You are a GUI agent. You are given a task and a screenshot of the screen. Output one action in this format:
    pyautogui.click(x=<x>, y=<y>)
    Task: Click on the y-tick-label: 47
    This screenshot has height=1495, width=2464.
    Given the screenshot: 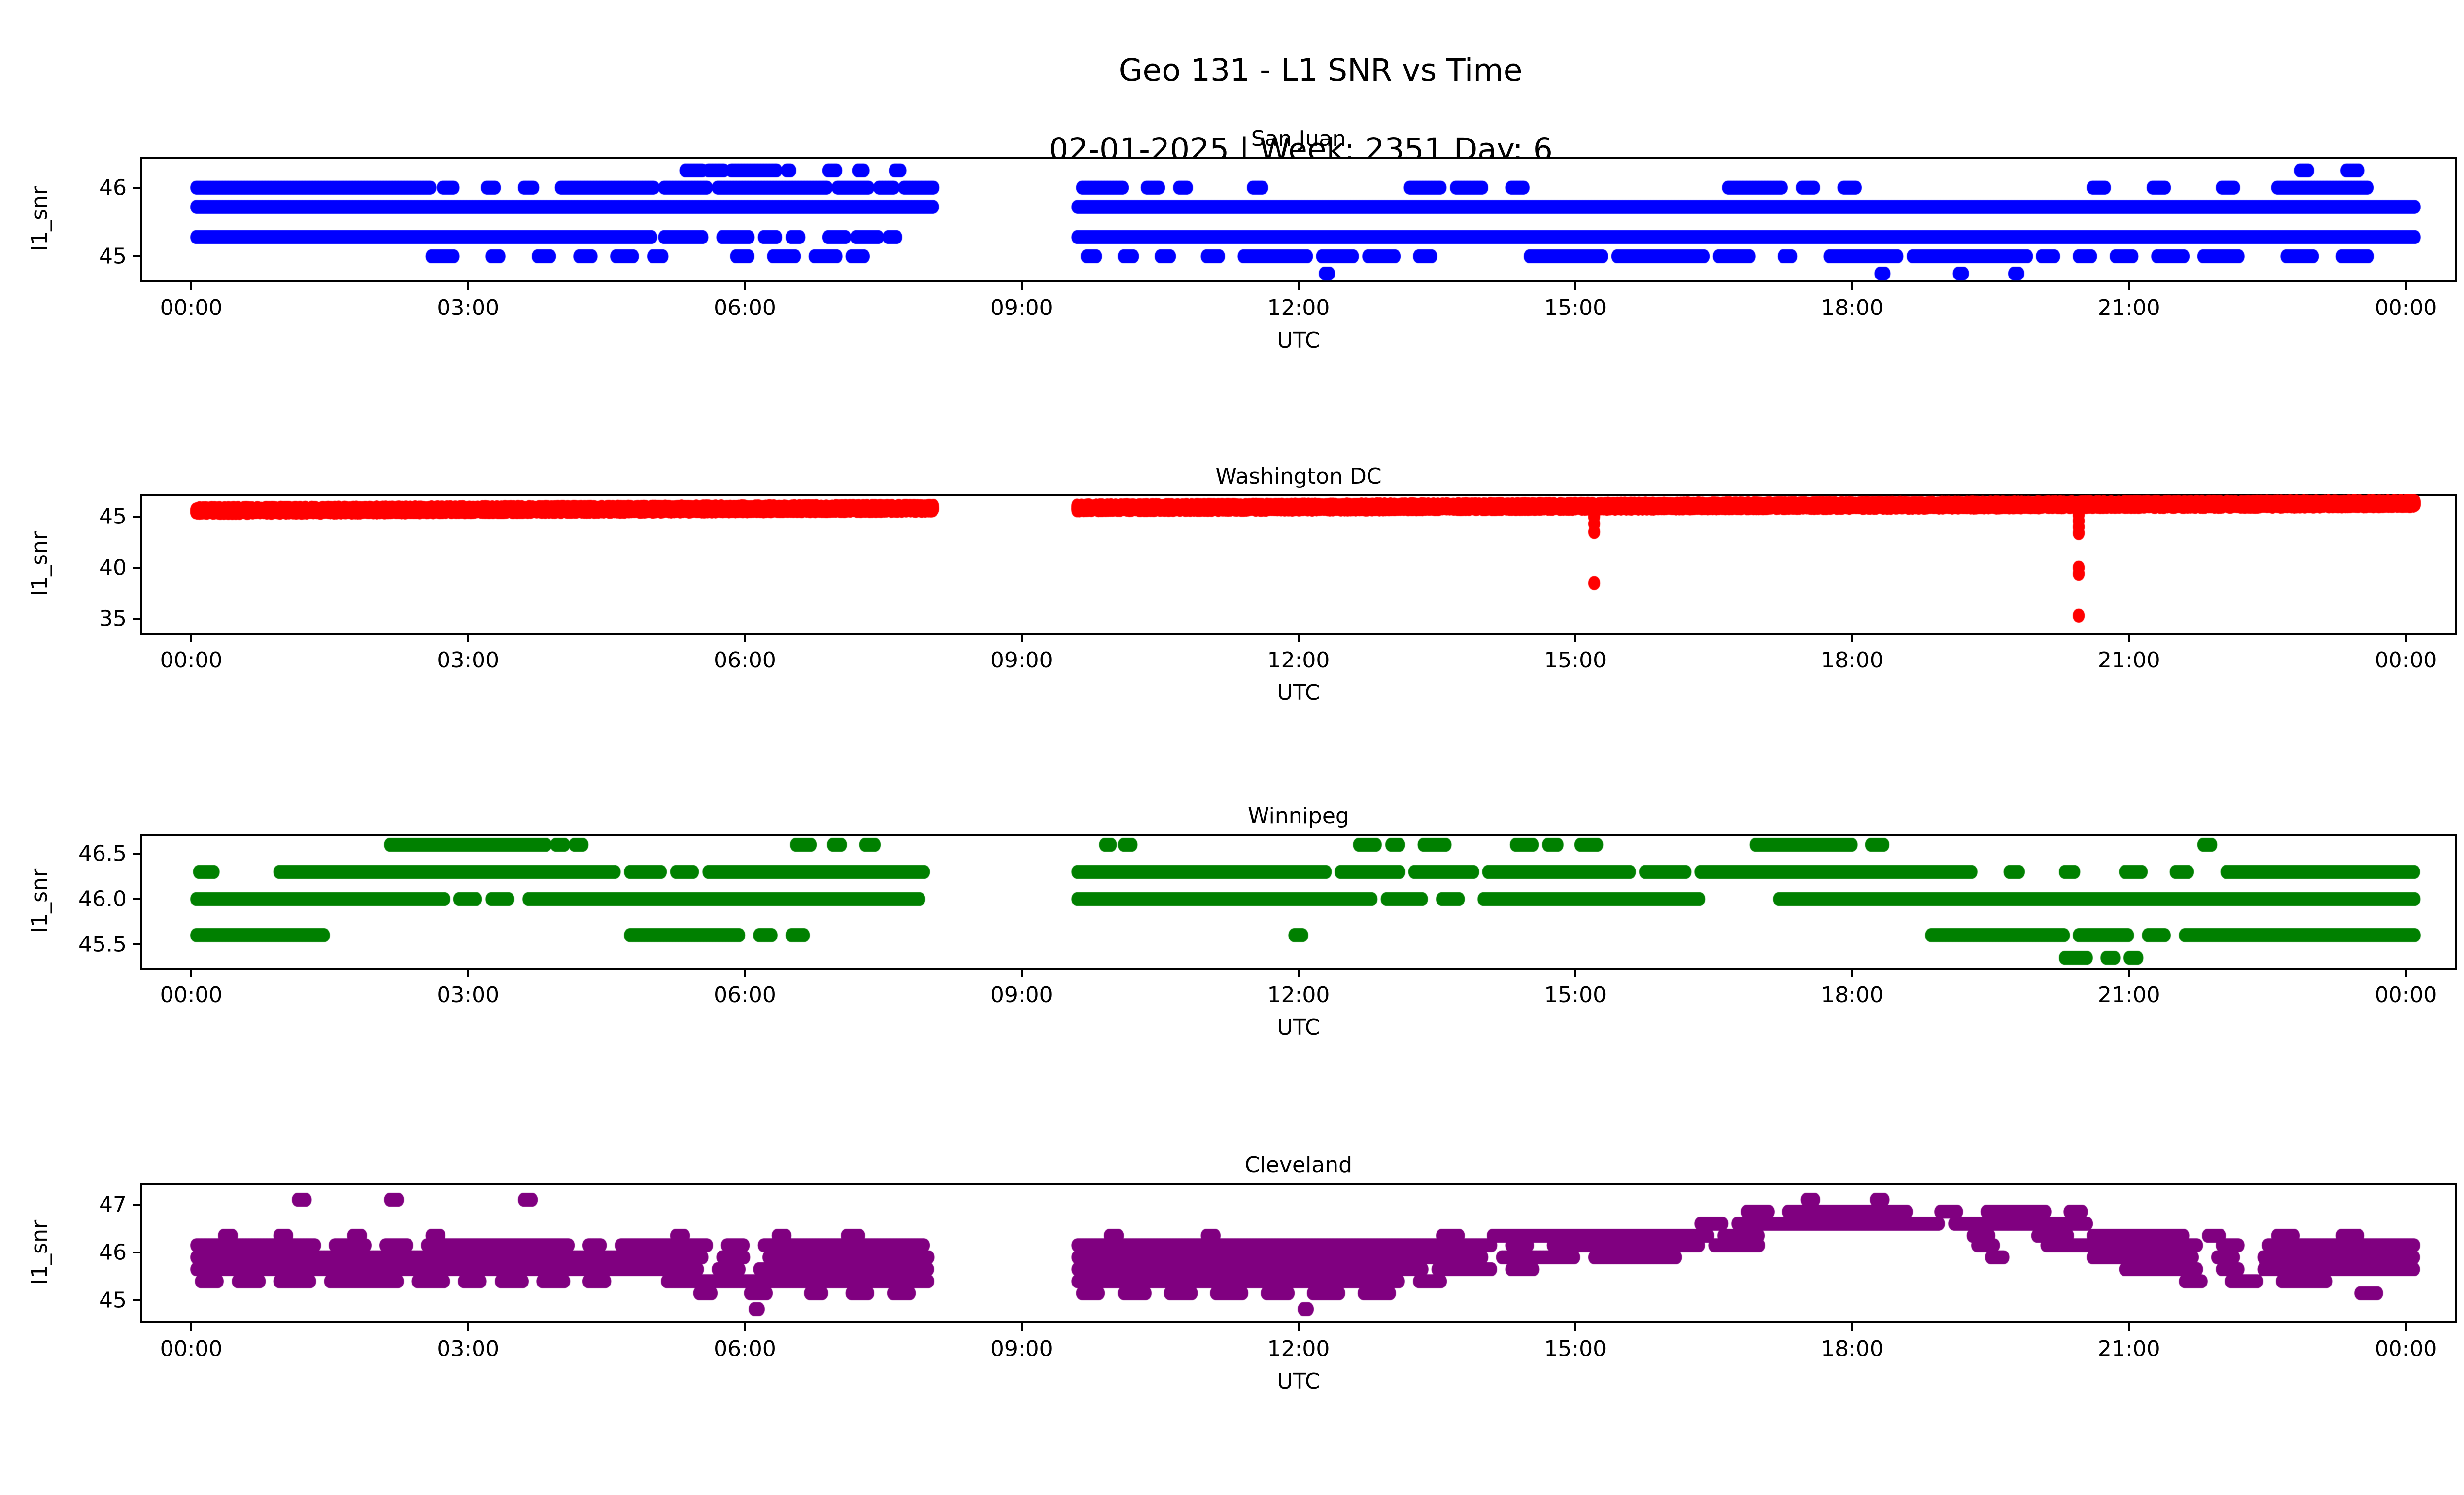 What is the action you would take?
    pyautogui.click(x=113, y=1204)
    